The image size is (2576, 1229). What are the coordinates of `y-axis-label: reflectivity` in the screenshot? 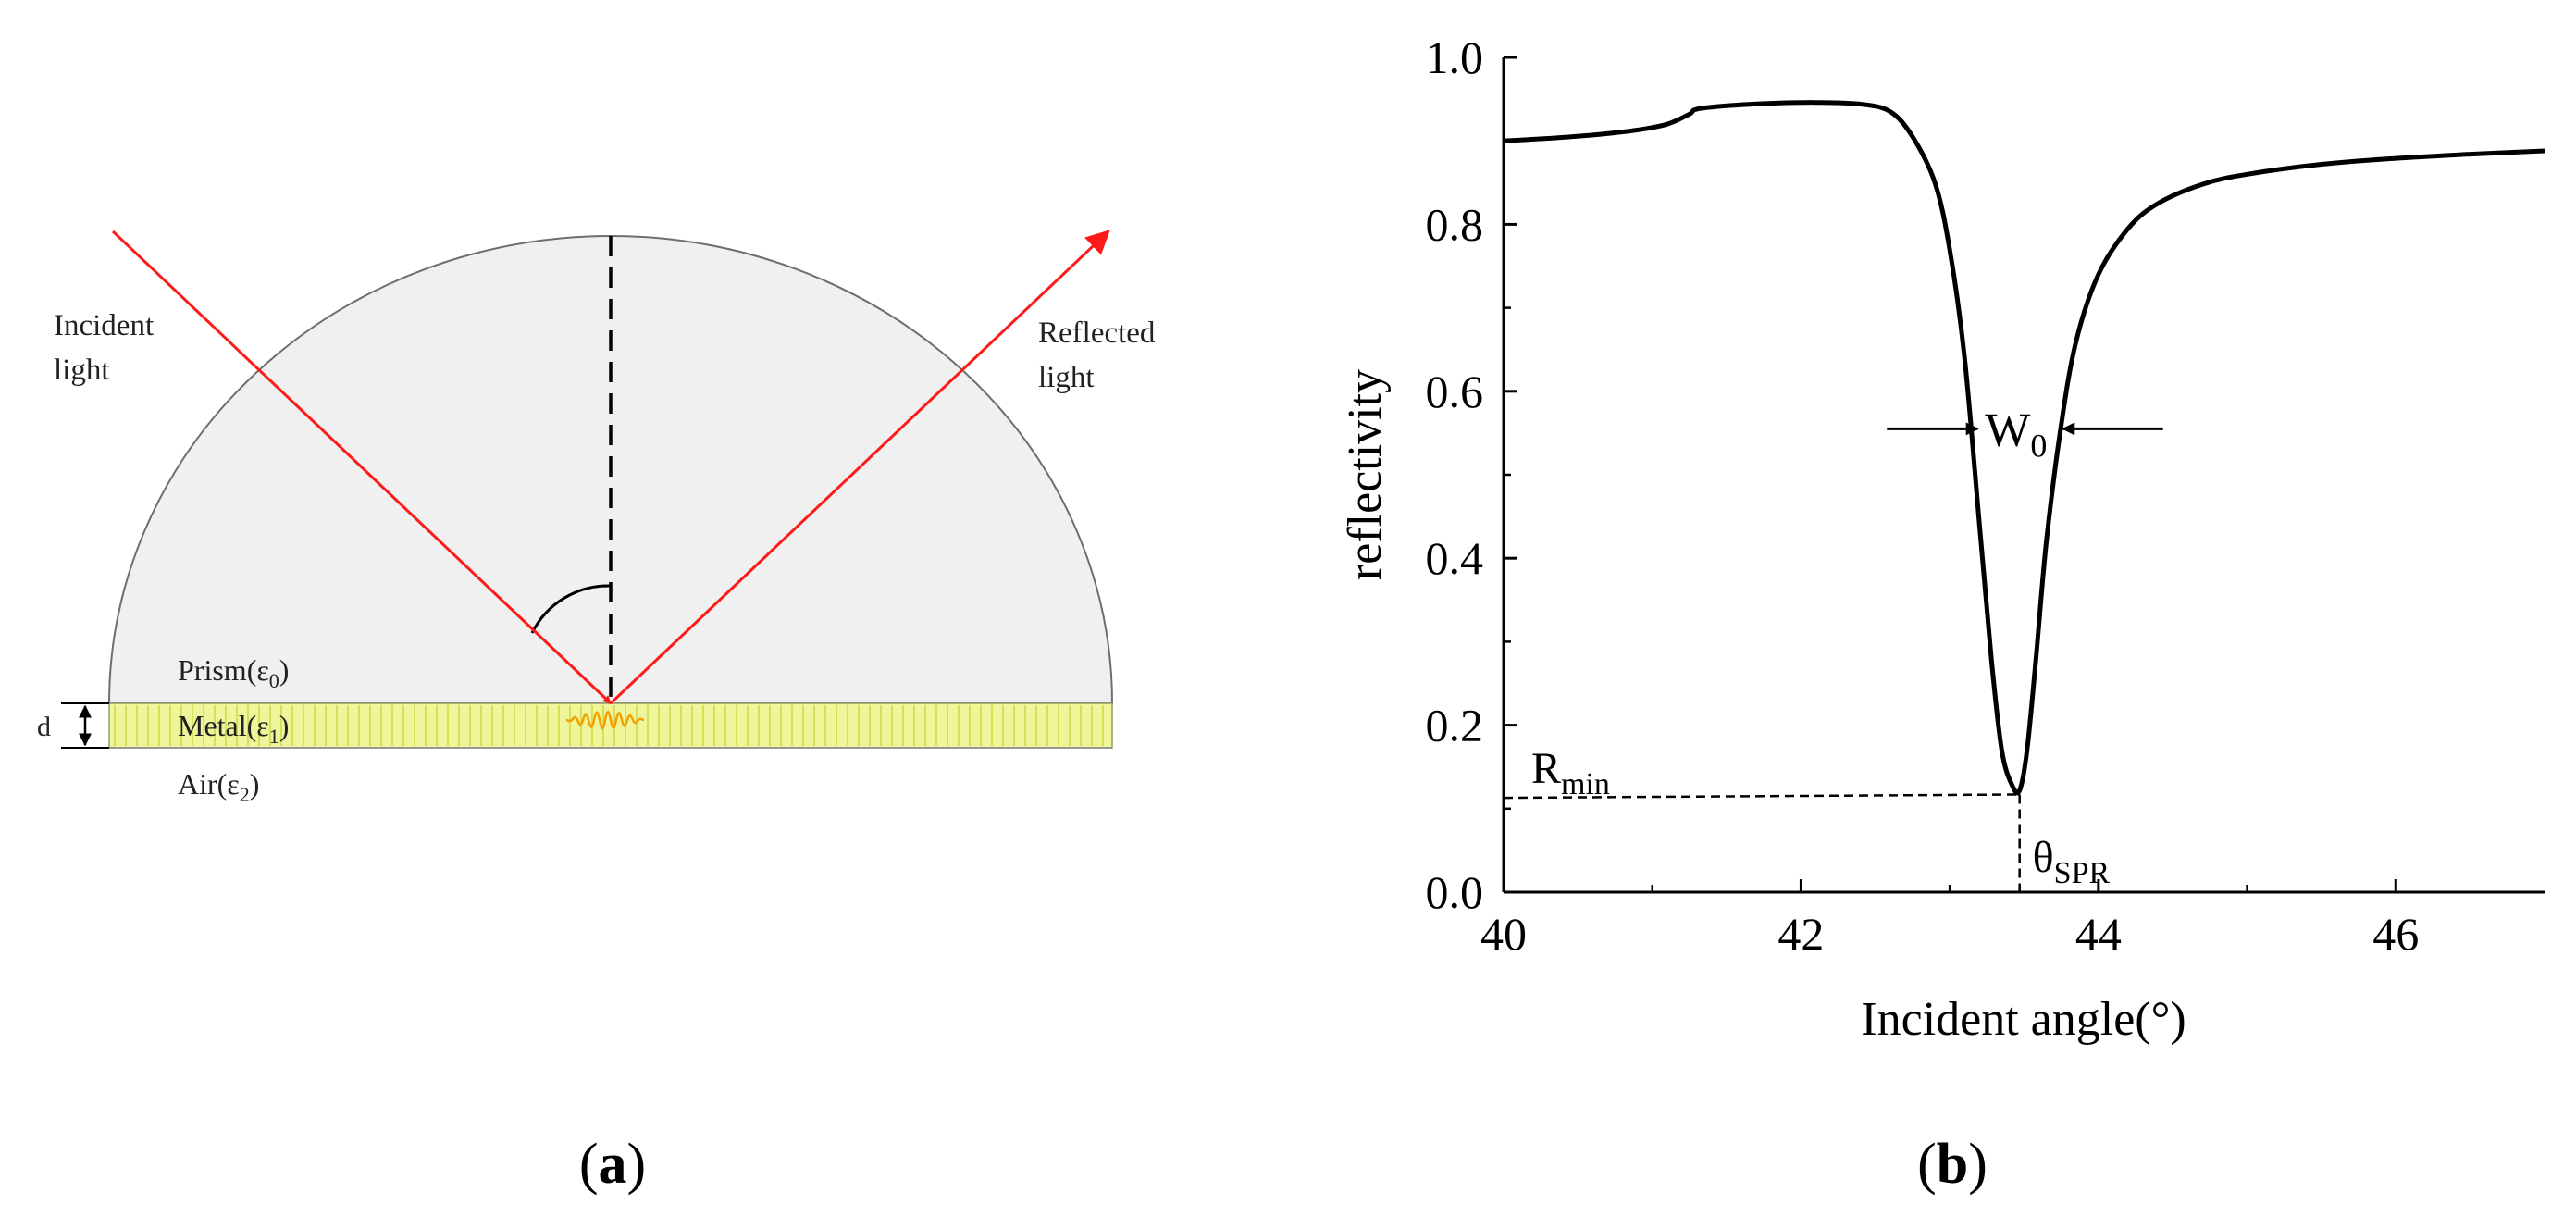 It's located at (1365, 474).